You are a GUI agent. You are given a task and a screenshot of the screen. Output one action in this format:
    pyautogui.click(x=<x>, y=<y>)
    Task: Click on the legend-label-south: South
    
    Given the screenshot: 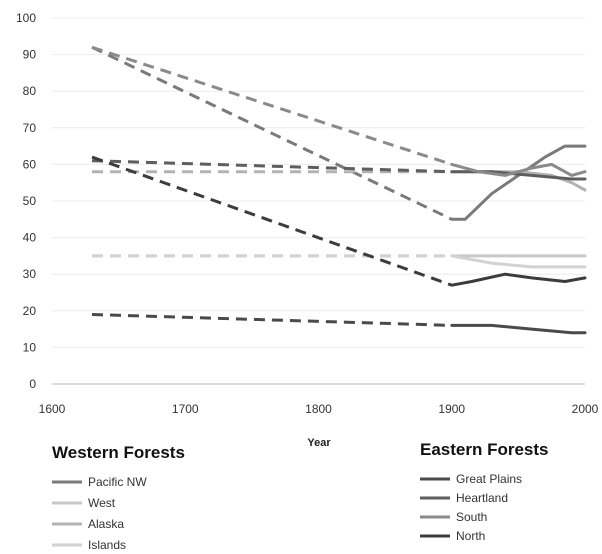 What is the action you would take?
    pyautogui.click(x=471, y=517)
    